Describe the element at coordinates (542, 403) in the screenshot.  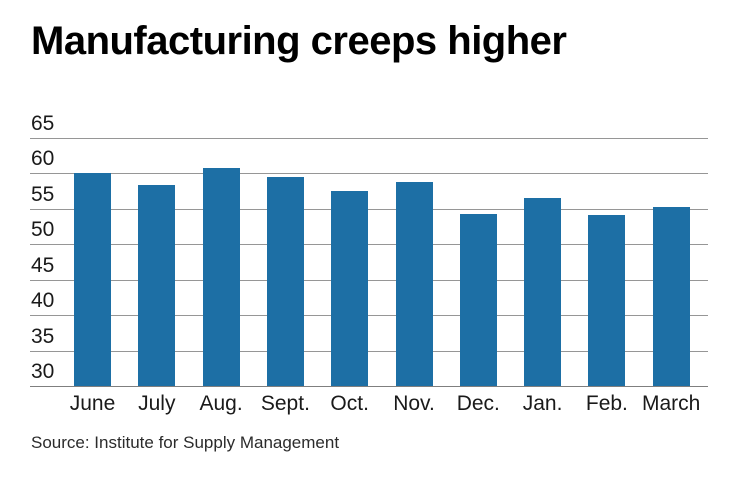
I see `x-tick-label-jan: Jan.` at that location.